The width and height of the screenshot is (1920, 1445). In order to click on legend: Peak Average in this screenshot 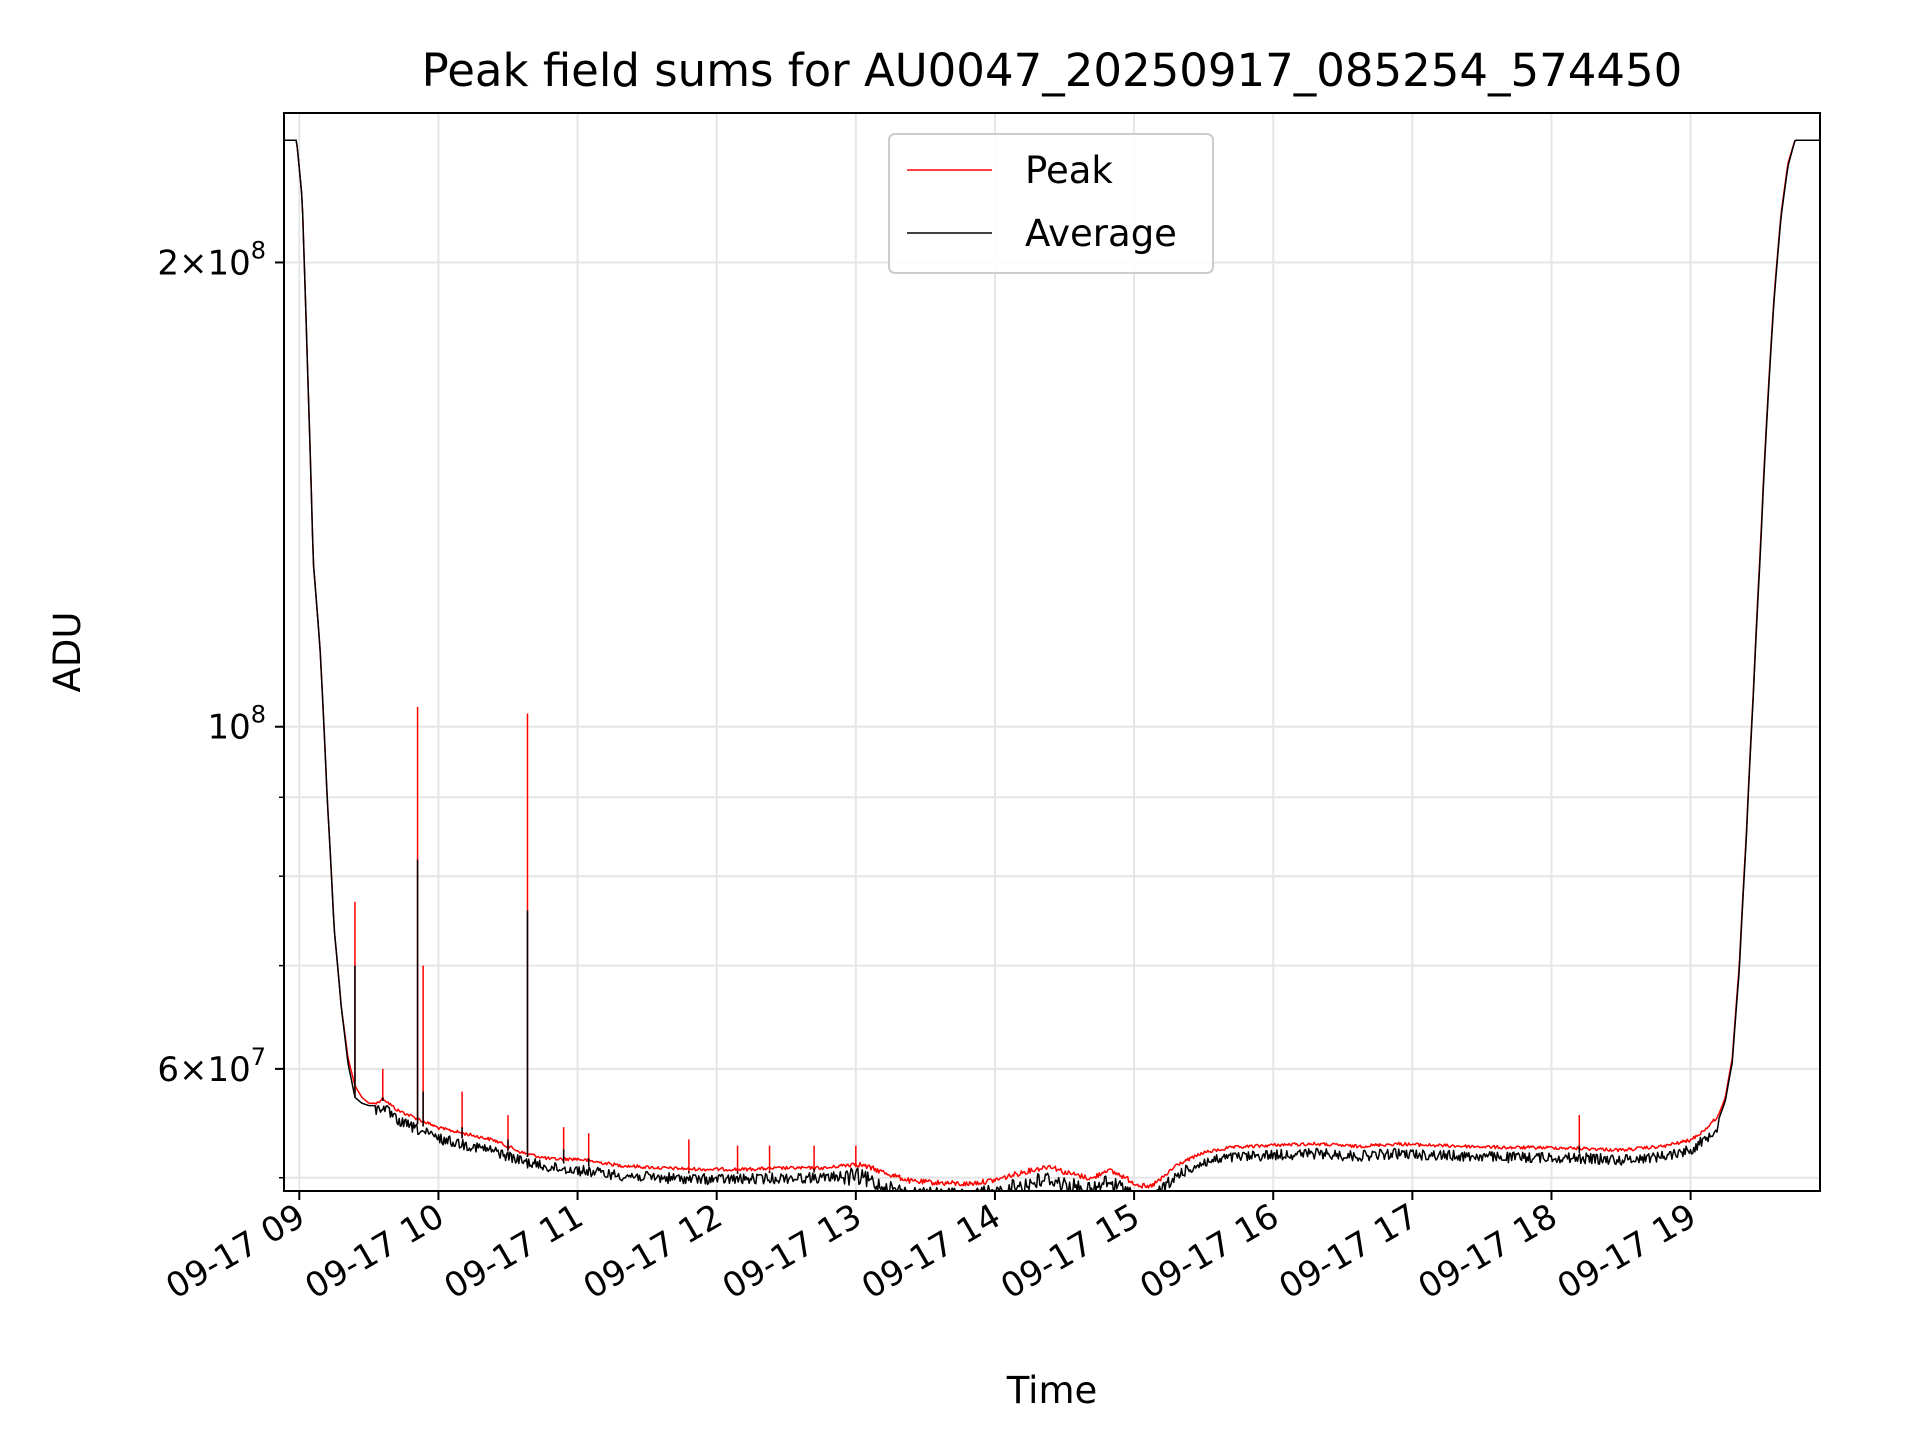, I will do `click(1051, 203)`.